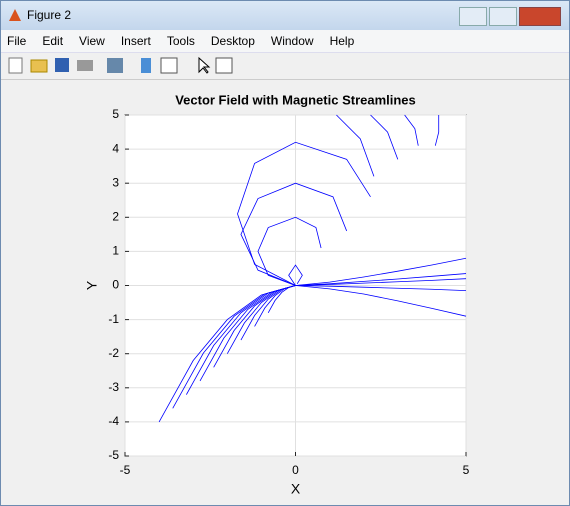  Describe the element at coordinates (342, 41) in the screenshot. I see `menu-item: Help` at that location.